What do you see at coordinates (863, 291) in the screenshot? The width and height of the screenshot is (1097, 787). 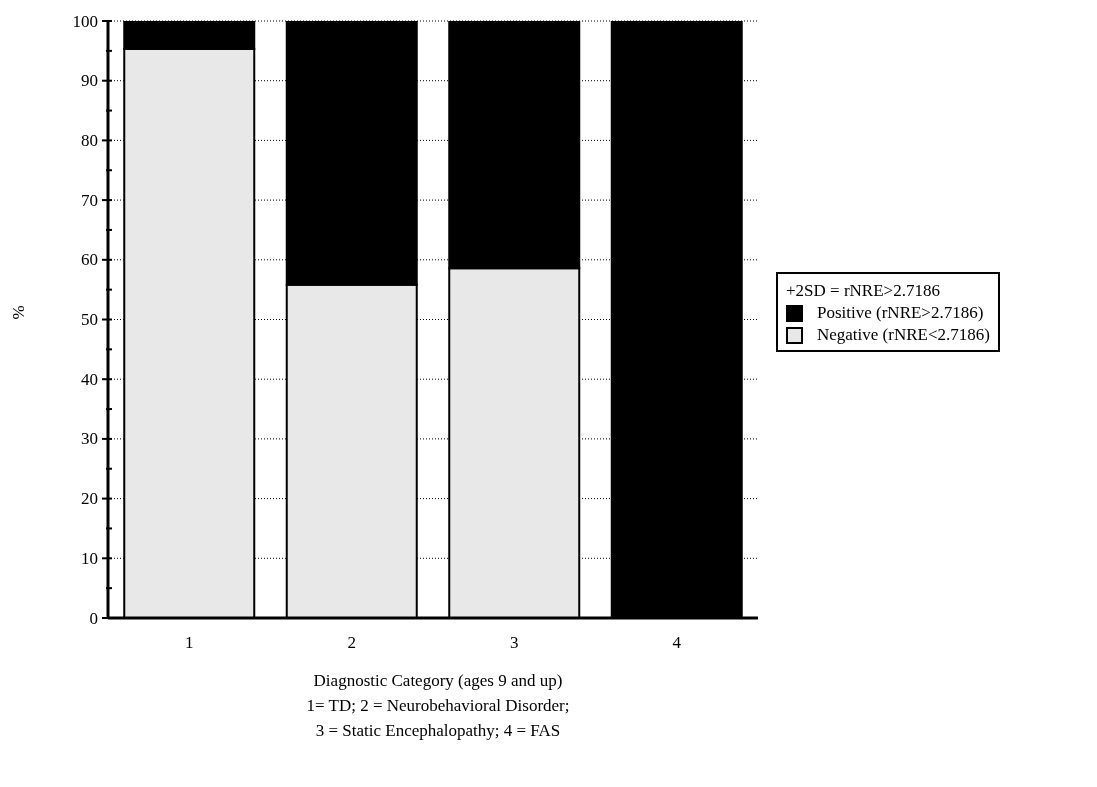 I see `legend-title: +2SD = rNRE>2.7186` at bounding box center [863, 291].